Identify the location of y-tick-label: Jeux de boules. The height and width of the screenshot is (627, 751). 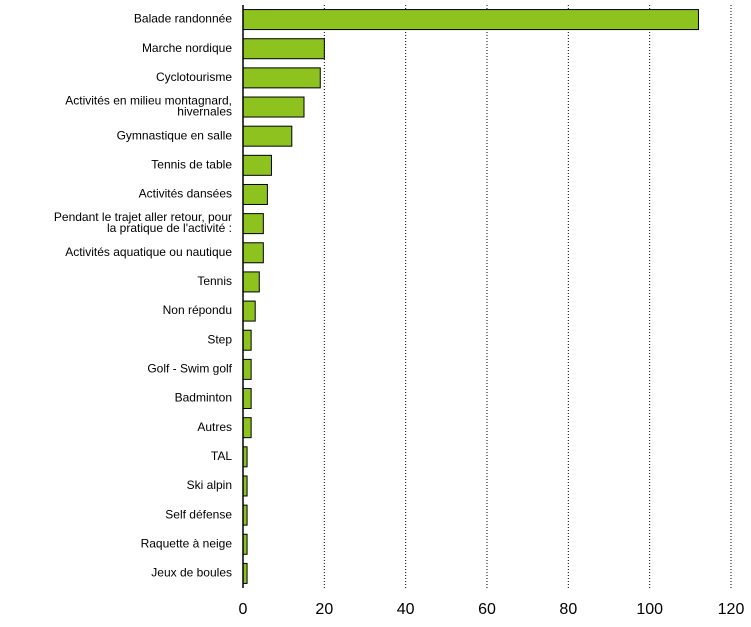
(191, 573).